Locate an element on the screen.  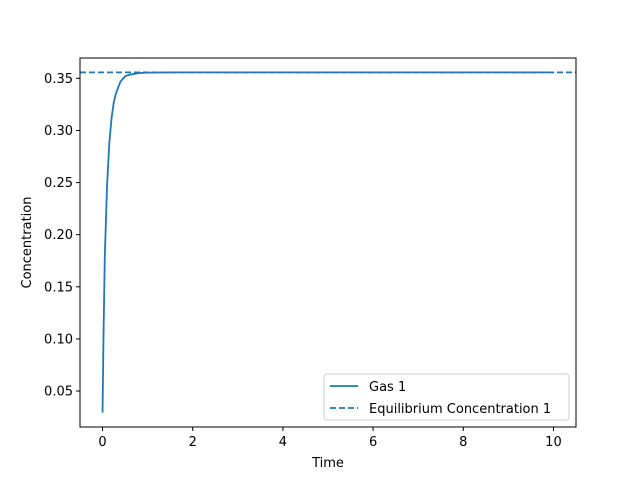
x-tick-label: 0 is located at coordinates (102, 442).